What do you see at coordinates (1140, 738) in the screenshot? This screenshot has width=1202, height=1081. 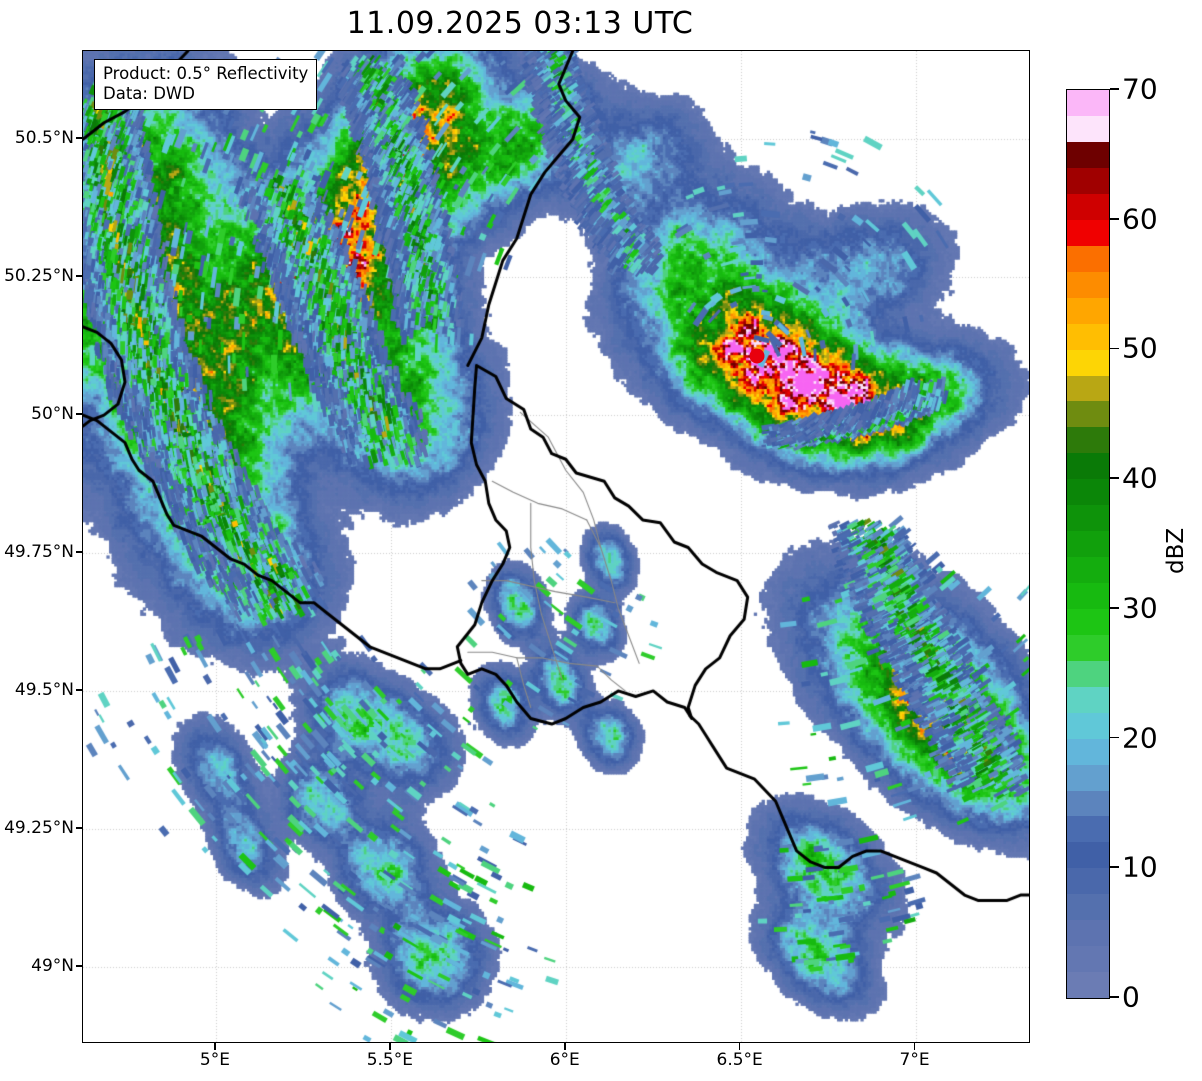 I see `colorbar-tick-label: 20` at bounding box center [1140, 738].